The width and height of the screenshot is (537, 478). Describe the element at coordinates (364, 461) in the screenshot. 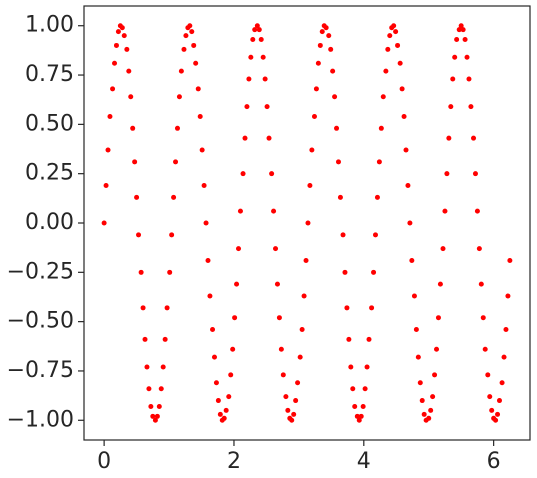

I see `x-tick-label: 4` at that location.